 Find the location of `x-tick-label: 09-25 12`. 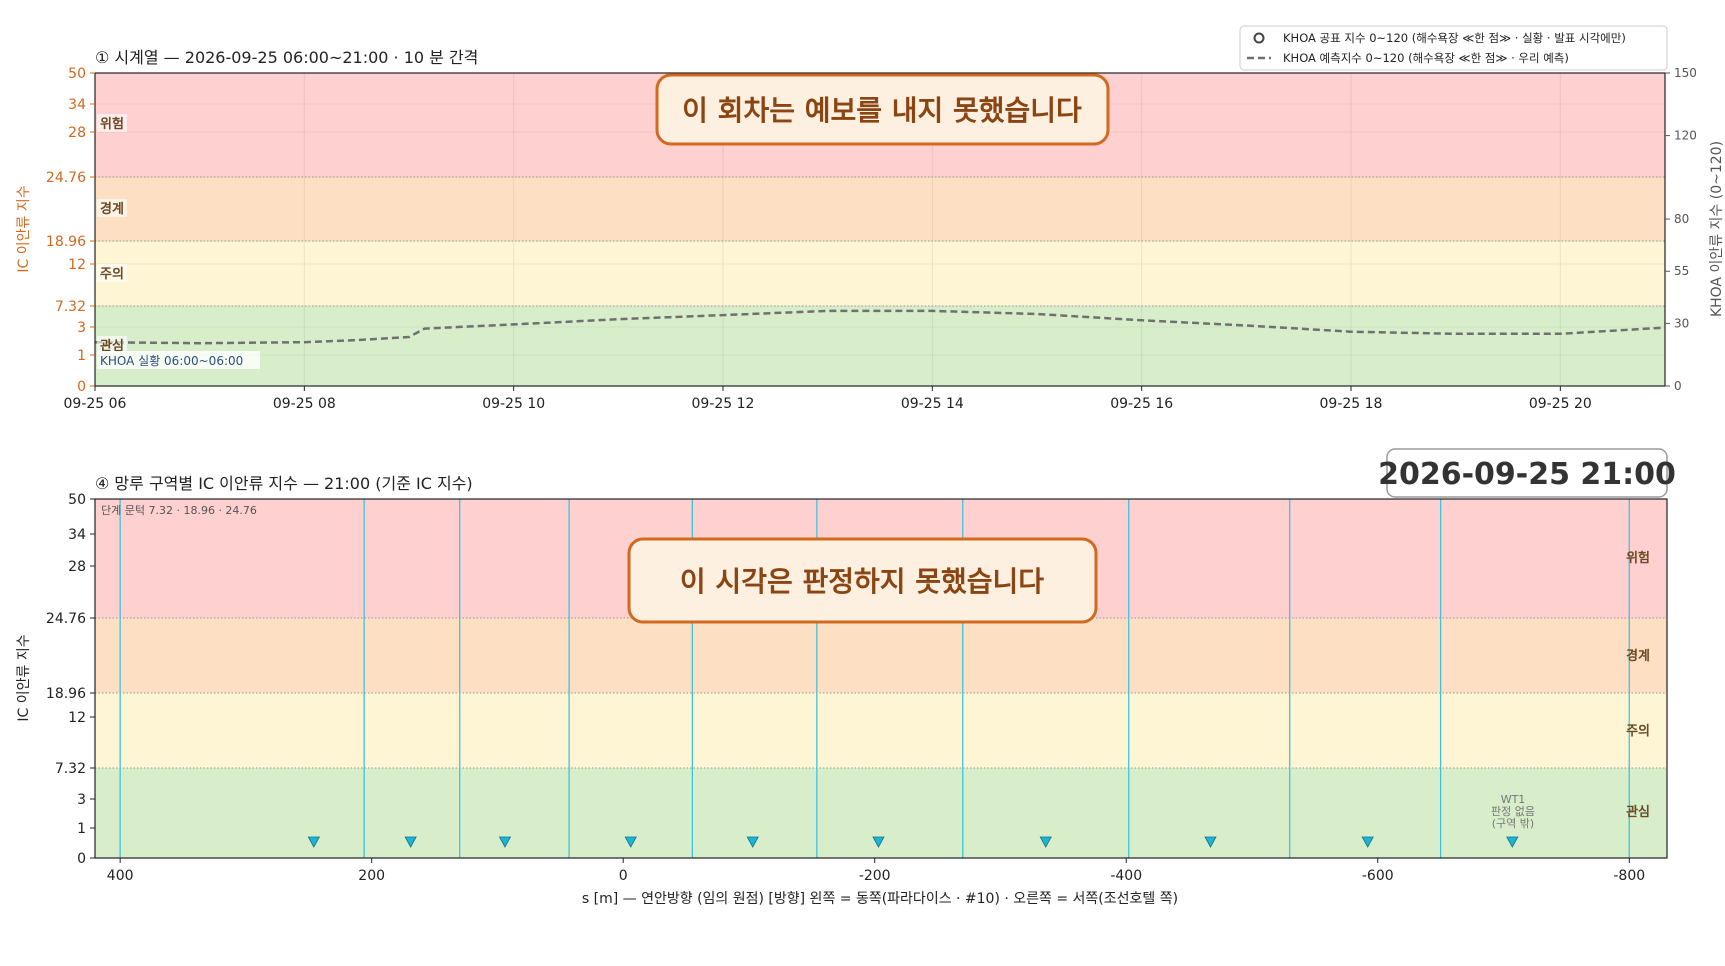

x-tick-label: 09-25 12 is located at coordinates (723, 404).